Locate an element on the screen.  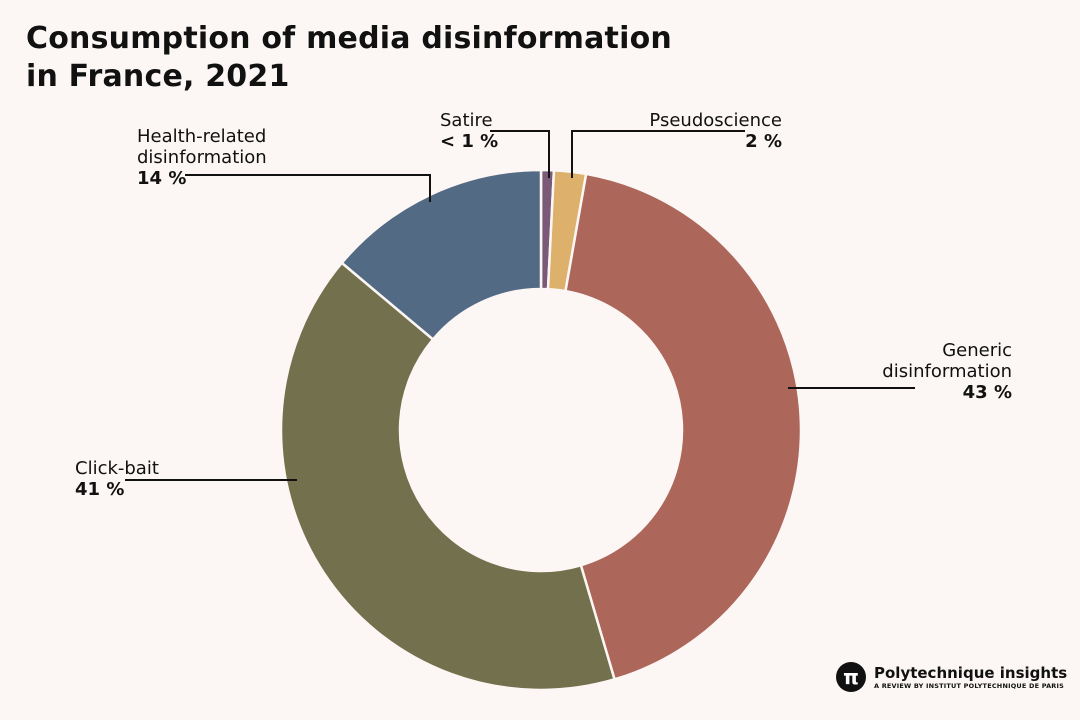
label-health: Health-related disinformation 14 % is located at coordinates (202, 157).